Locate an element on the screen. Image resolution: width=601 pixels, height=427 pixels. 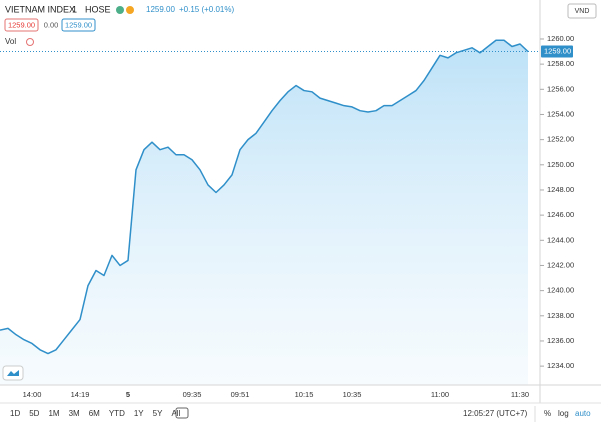
delay-dot is located at coordinates (130, 10).